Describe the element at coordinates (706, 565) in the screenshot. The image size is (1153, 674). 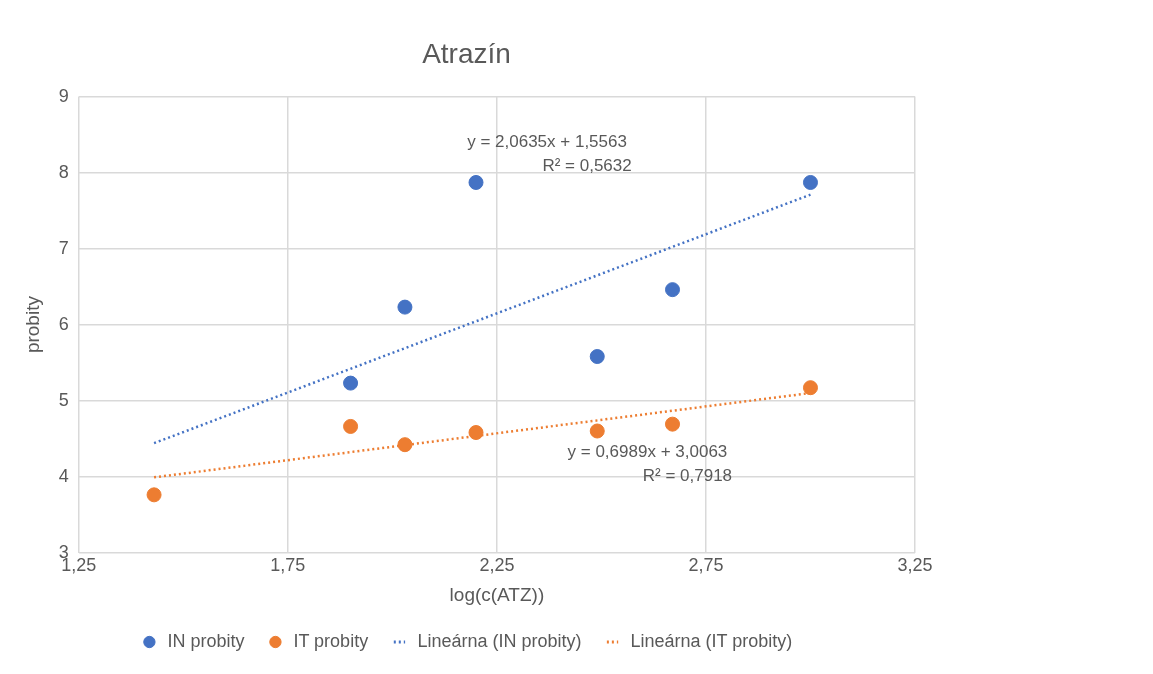
I see `x-tick-label: 2,75` at that location.